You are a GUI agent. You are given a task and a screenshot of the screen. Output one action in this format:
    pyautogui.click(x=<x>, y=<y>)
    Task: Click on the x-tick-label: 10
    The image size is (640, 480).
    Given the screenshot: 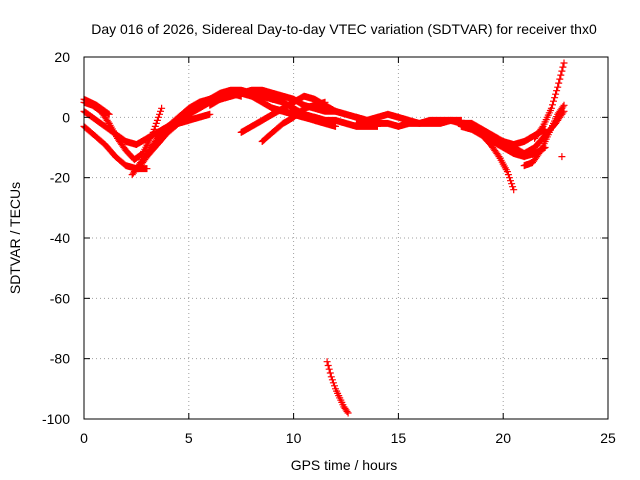 What is the action you would take?
    pyautogui.click(x=294, y=438)
    